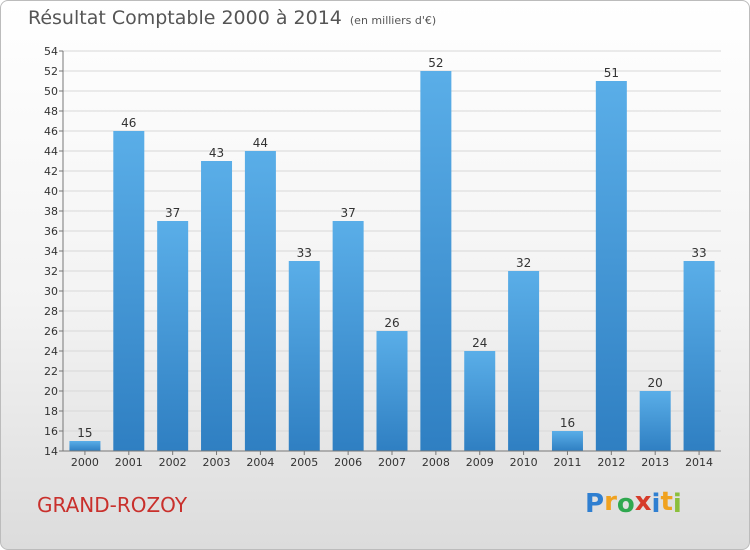 Image resolution: width=750 pixels, height=550 pixels. What do you see at coordinates (611, 73) in the screenshot?
I see `bar-value-label: 51` at bounding box center [611, 73].